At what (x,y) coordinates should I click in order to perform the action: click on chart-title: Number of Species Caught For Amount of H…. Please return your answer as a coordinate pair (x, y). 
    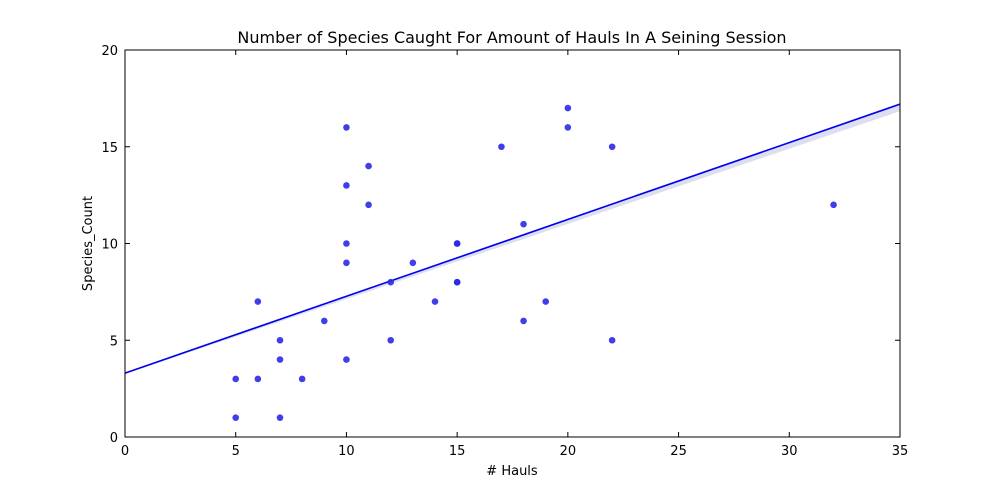
    Looking at the image, I should click on (511, 37).